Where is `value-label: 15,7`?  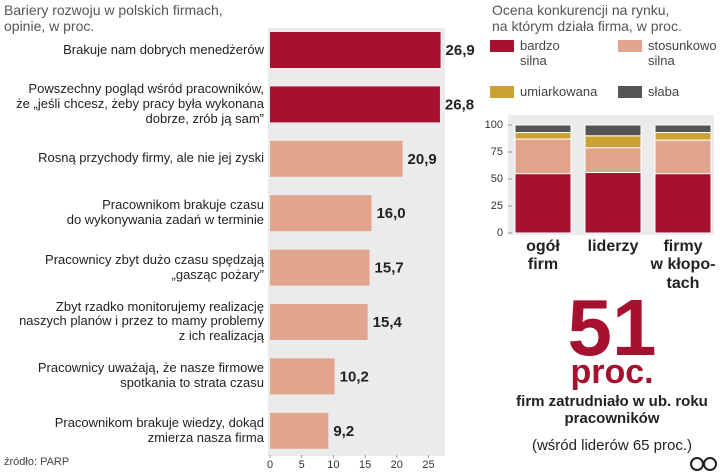 value-label: 15,7 is located at coordinates (389, 268).